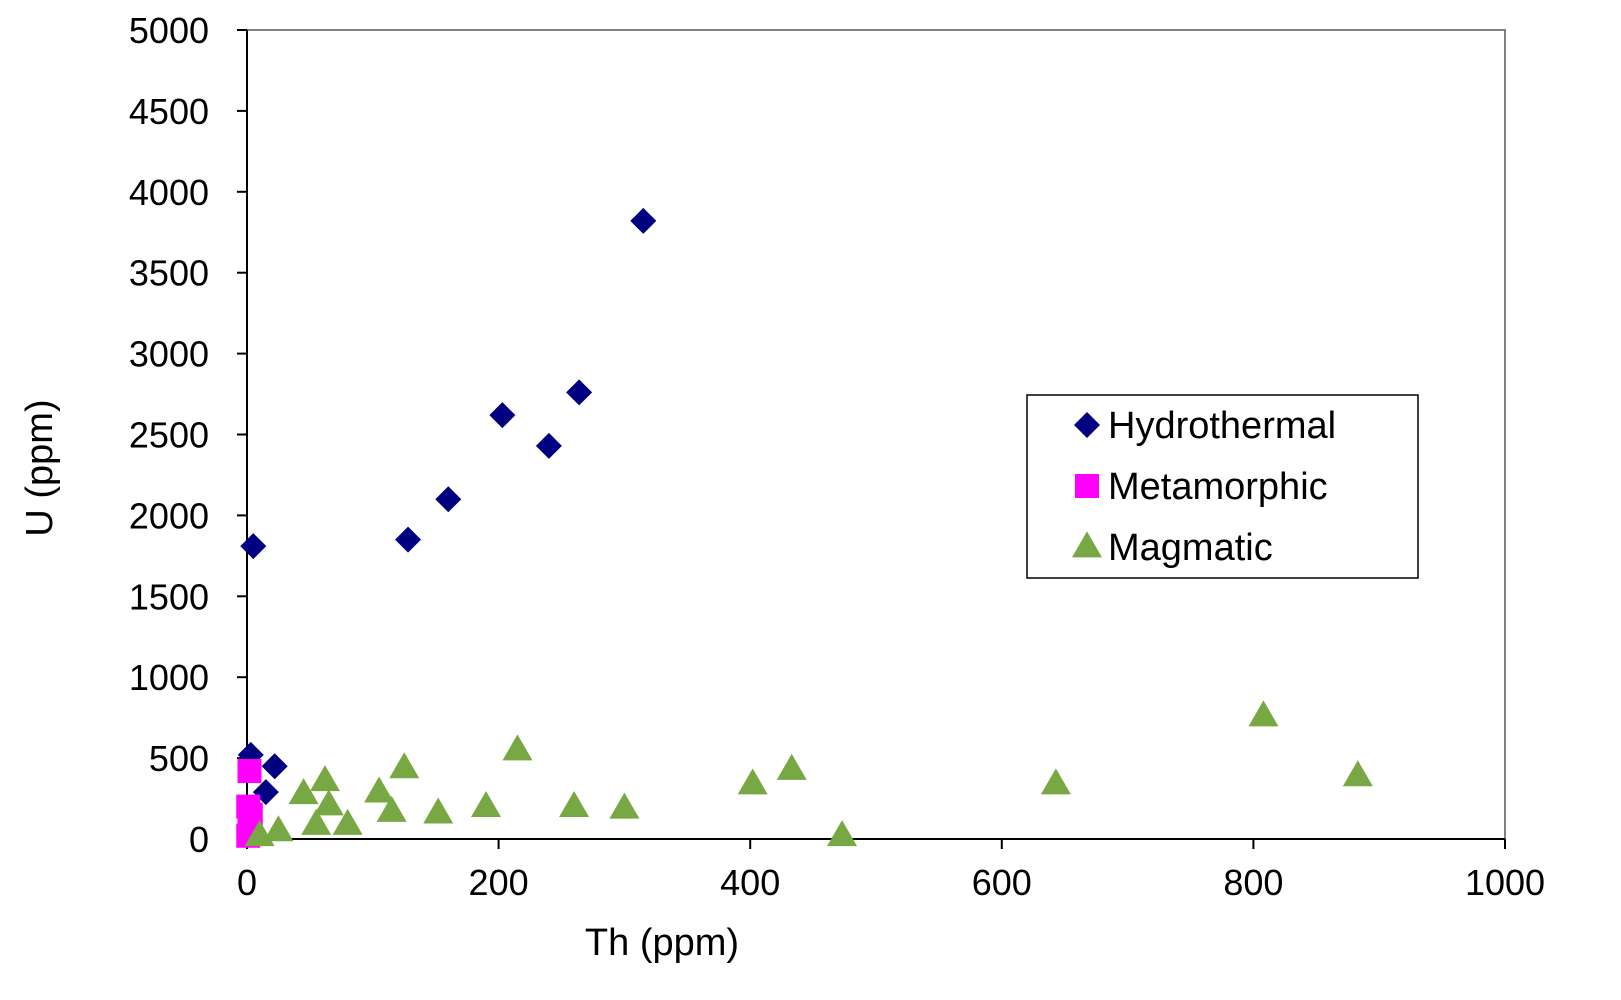  Describe the element at coordinates (750, 882) in the screenshot. I see `x-tick-label: 400` at that location.